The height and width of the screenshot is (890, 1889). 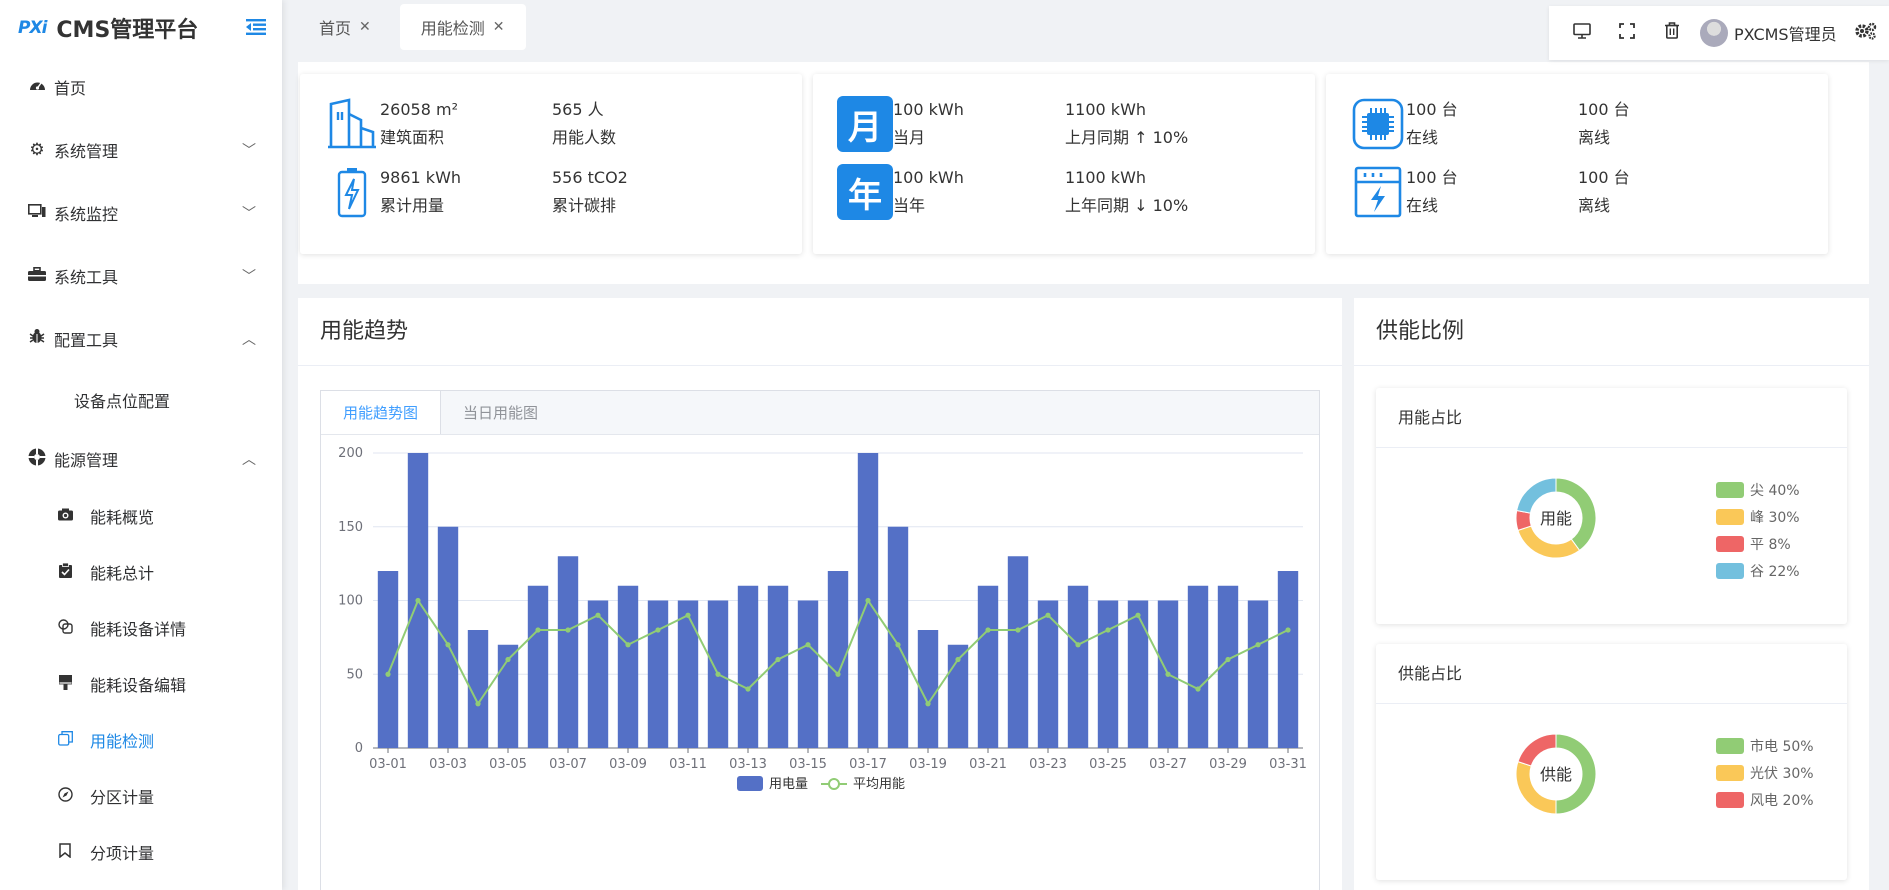 I want to click on x-tick-label: 03-15, so click(x=808, y=764).